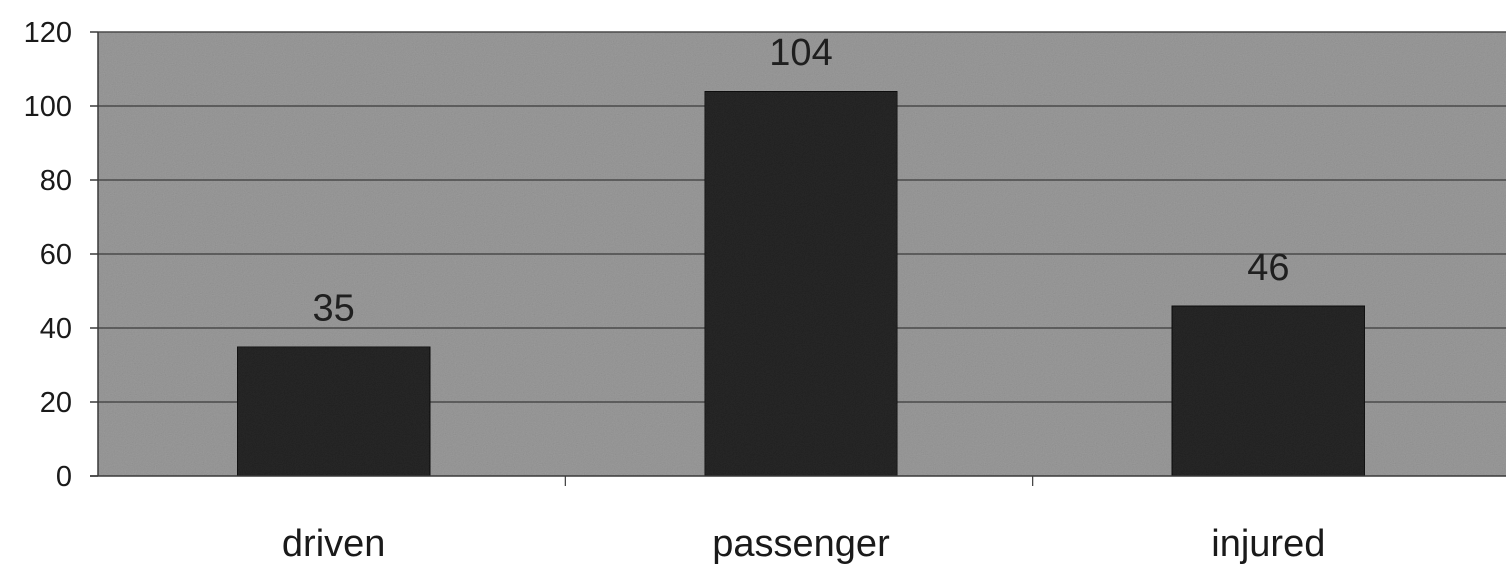 The image size is (1506, 568). I want to click on bar-injured, so click(1268, 391).